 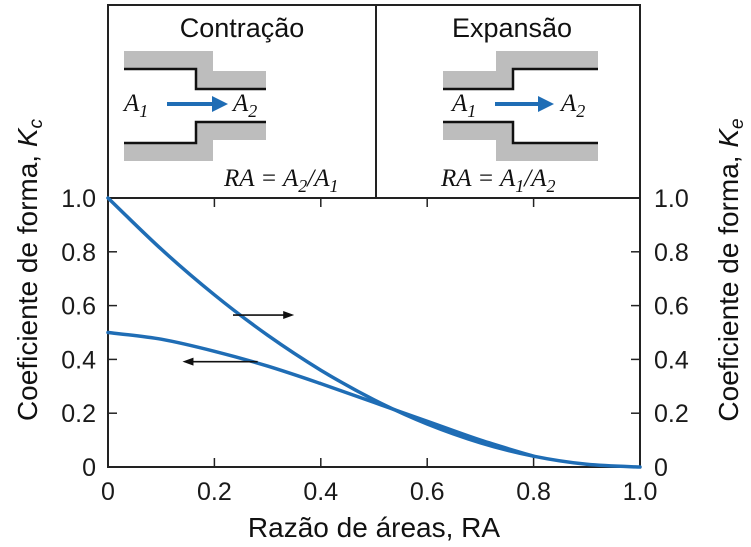 What do you see at coordinates (671, 414) in the screenshot?
I see `y-tick-label-right: 0.2` at bounding box center [671, 414].